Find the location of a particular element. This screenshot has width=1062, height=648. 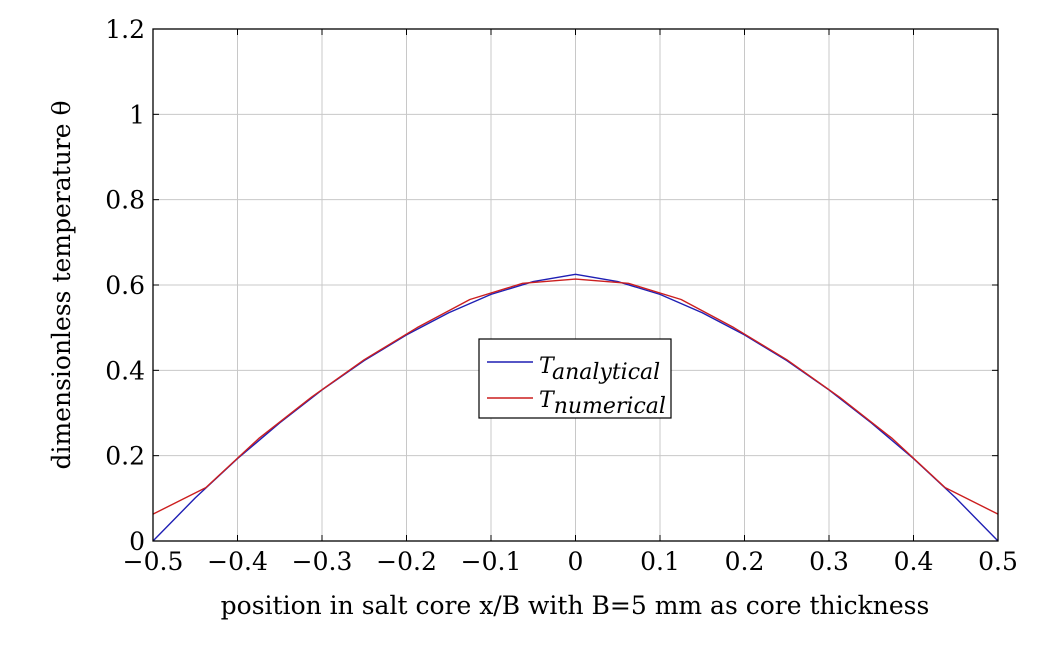

x-tick-label: 0.5 is located at coordinates (998, 561).